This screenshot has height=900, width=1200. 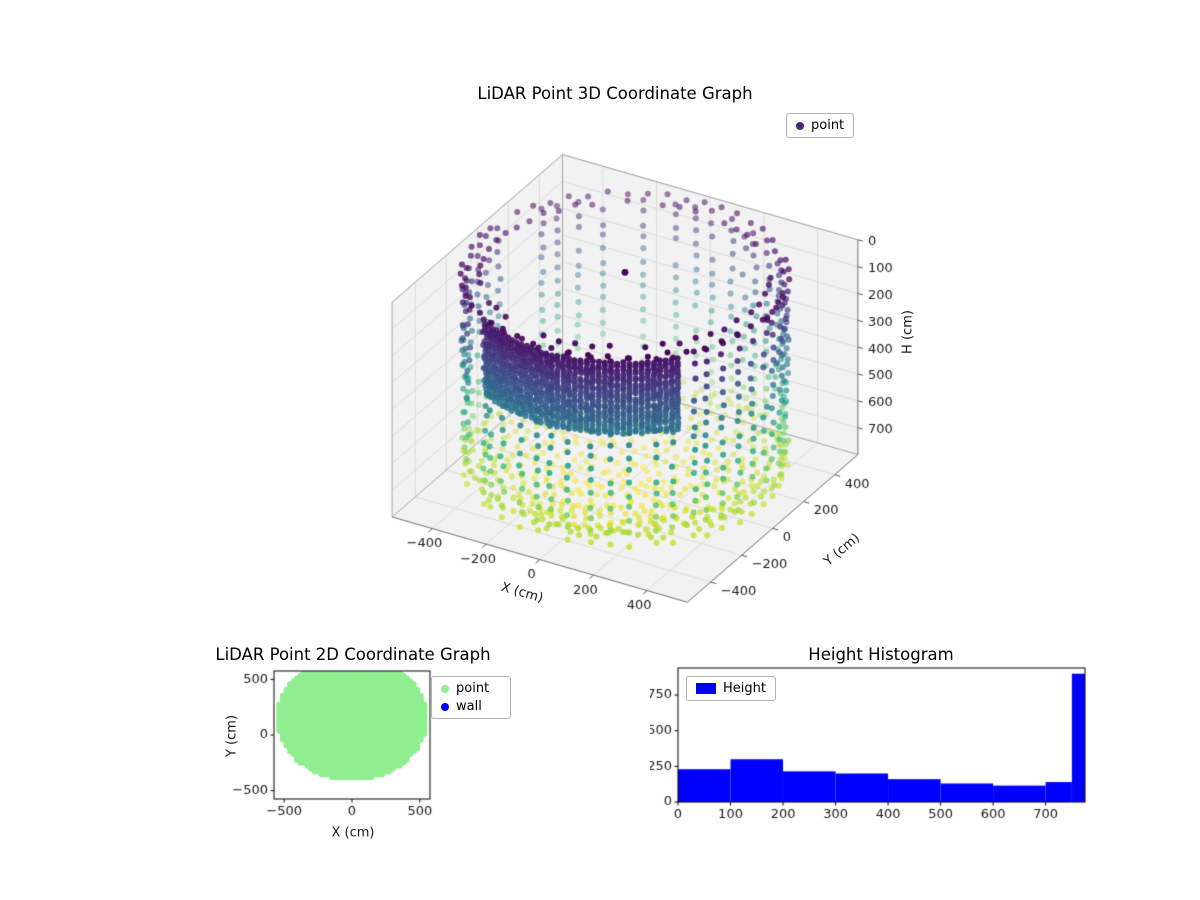 I want to click on 3d-h-axis-label: H (cm), so click(x=908, y=332).